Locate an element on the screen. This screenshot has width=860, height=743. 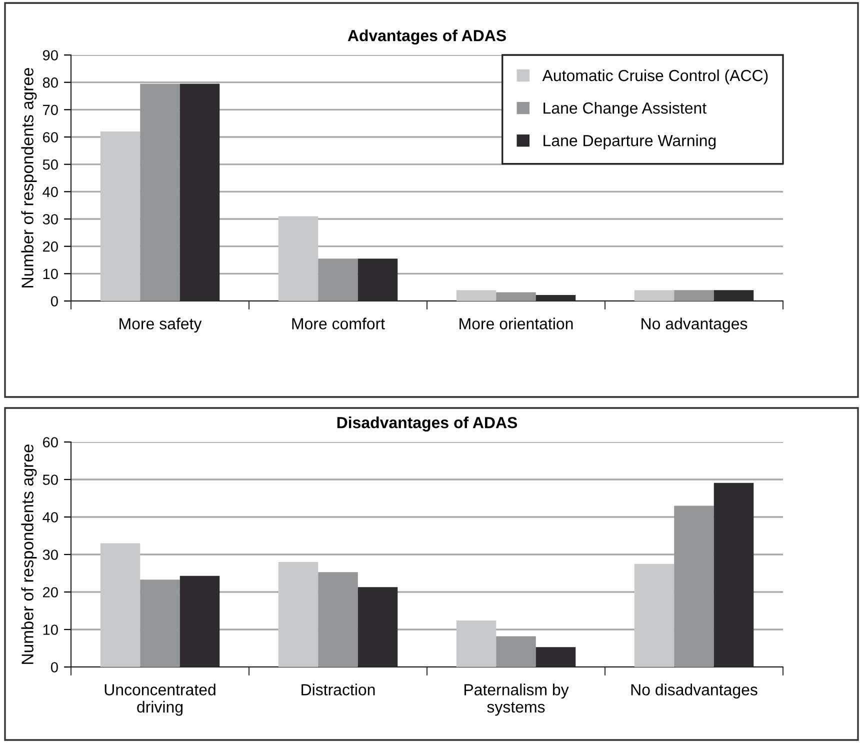
y-tick-label: 80 is located at coordinates (50, 82).